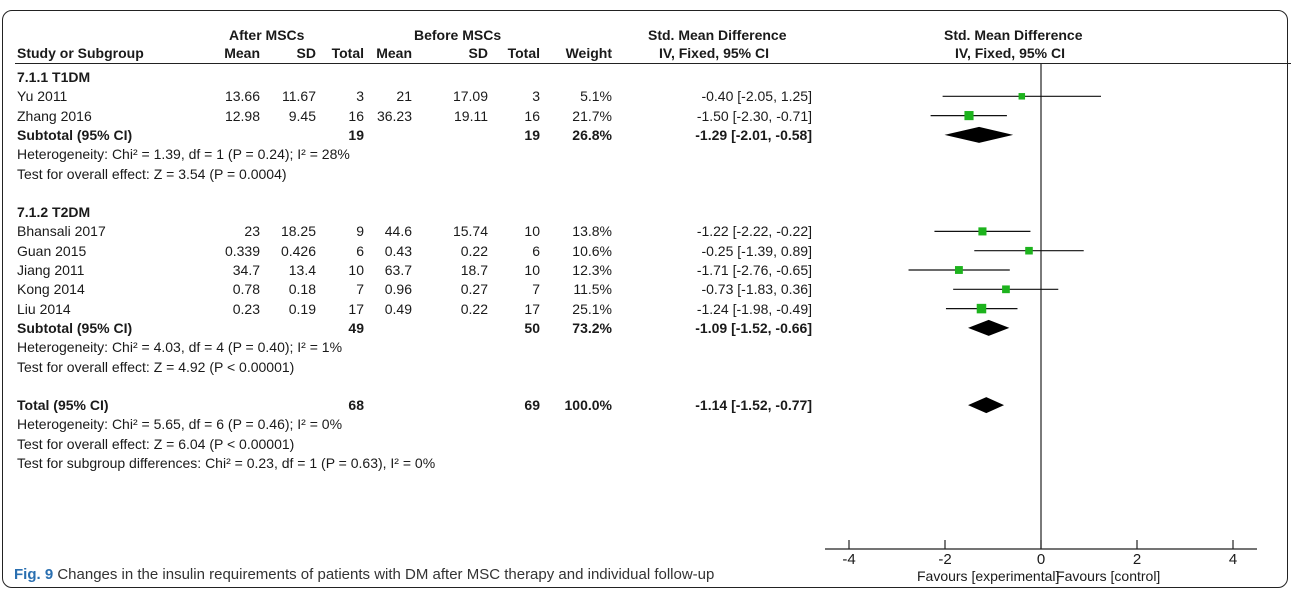 This screenshot has height=594, width=1292. What do you see at coordinates (754, 231) in the screenshot?
I see `cell-smd-ci: -1.22 [-2.22, -0.22]` at bounding box center [754, 231].